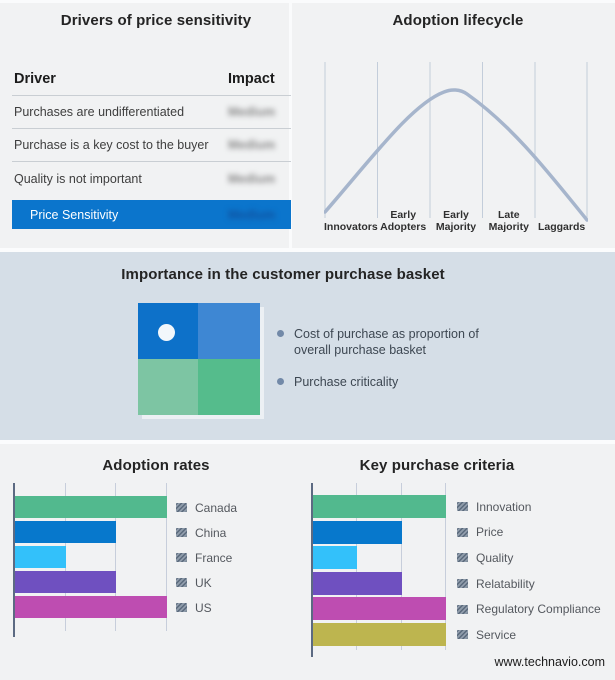  What do you see at coordinates (35, 79) in the screenshot?
I see `driver-column-header: Driver` at bounding box center [35, 79].